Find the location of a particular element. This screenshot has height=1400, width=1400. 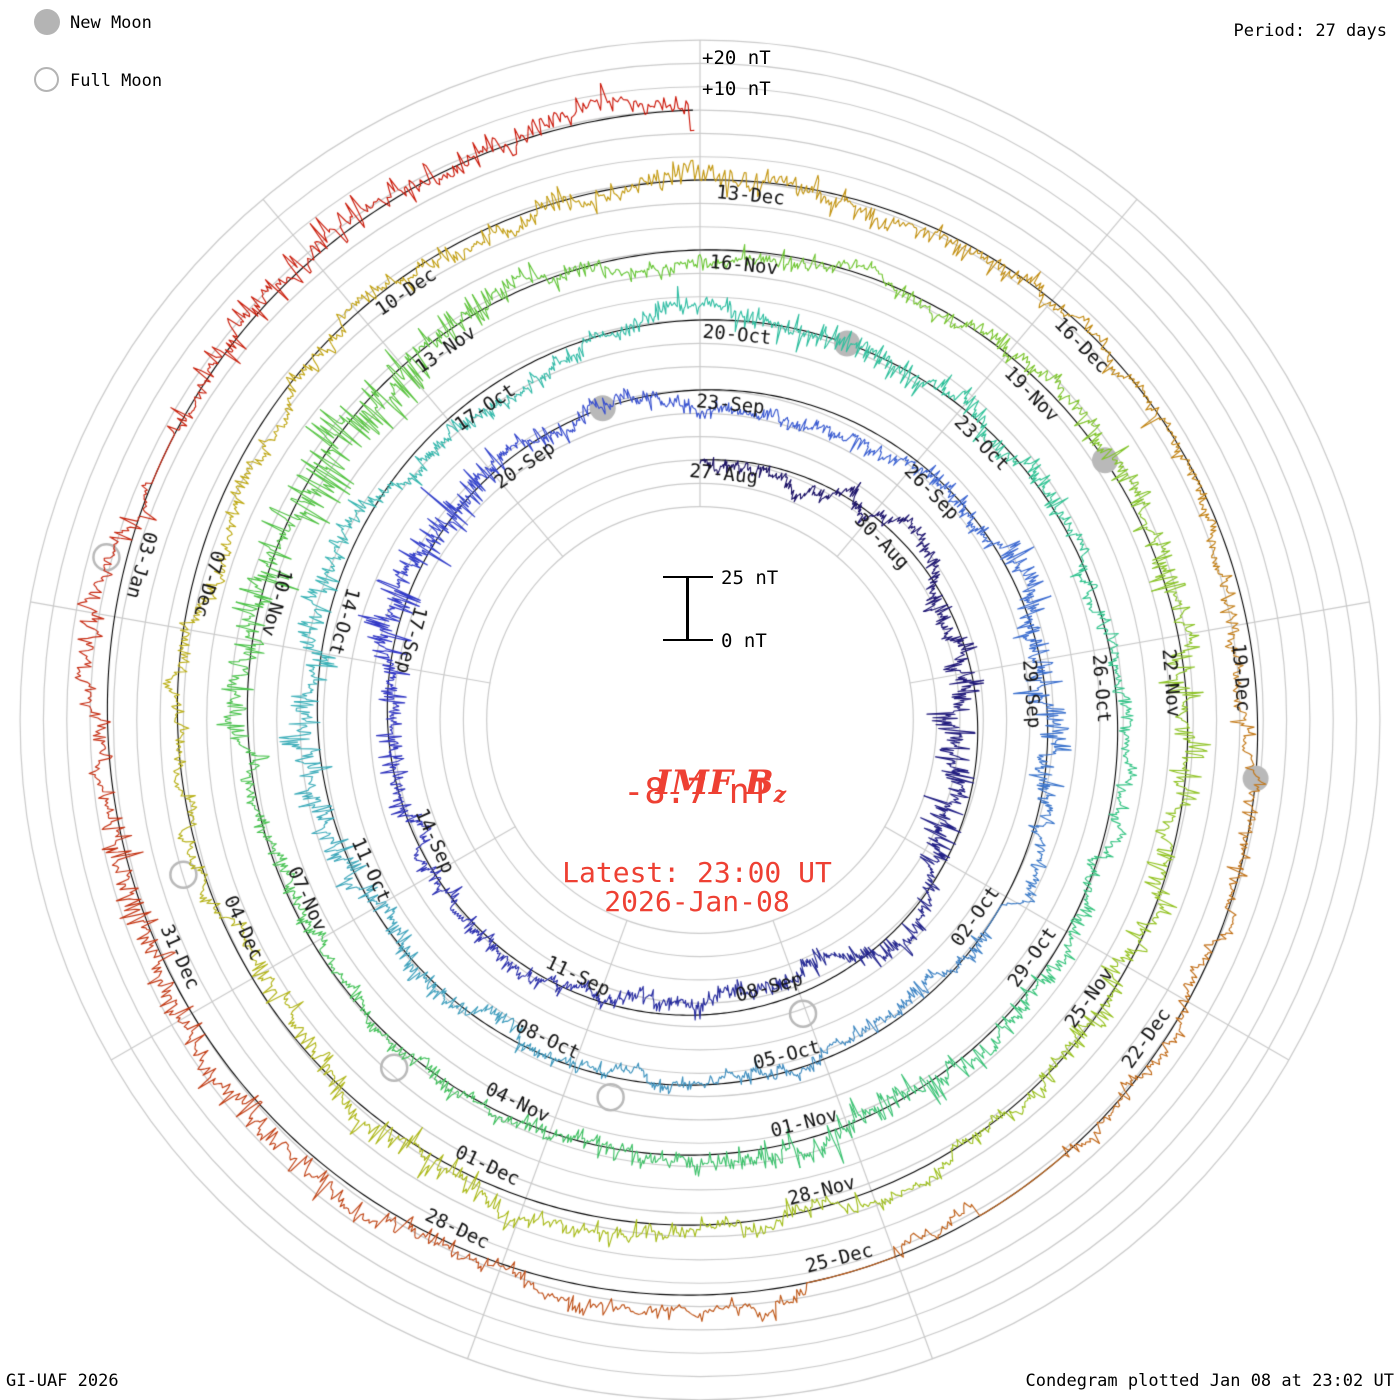

latest-time-label: Latest: 23:00 UT is located at coordinates (697, 872).